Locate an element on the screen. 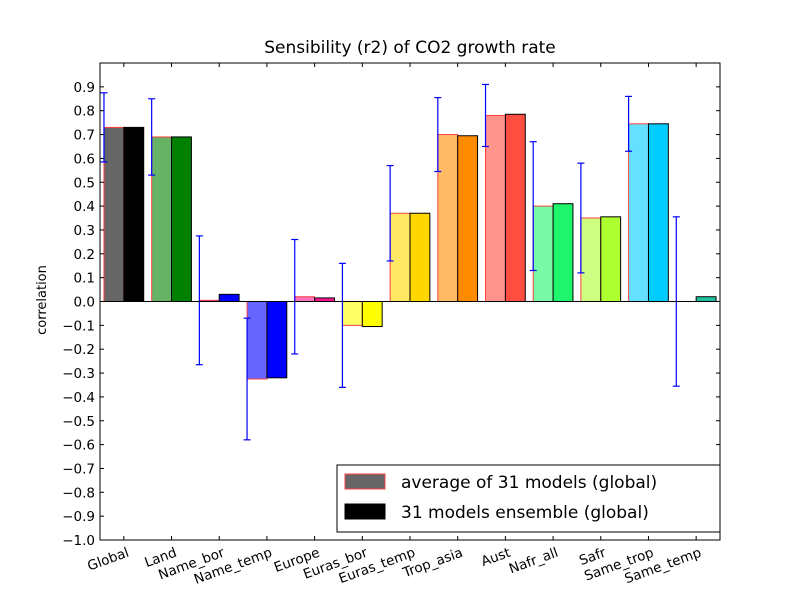 The width and height of the screenshot is (800, 600). bar-ensemble-euras_bor is located at coordinates (372, 314).